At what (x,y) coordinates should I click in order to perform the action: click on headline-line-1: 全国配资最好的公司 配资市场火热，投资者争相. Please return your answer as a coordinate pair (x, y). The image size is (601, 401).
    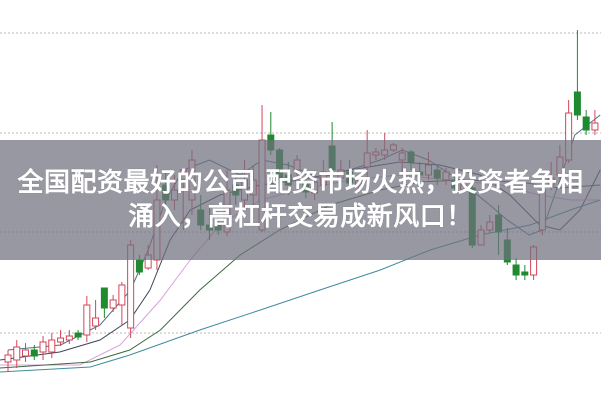
    Looking at the image, I should click on (300, 183).